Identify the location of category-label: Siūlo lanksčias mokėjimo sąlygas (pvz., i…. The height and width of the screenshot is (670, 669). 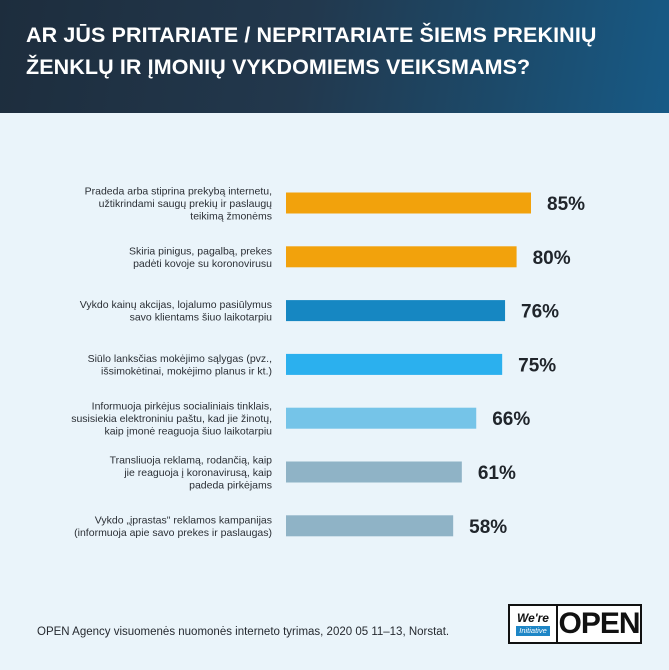
(180, 365).